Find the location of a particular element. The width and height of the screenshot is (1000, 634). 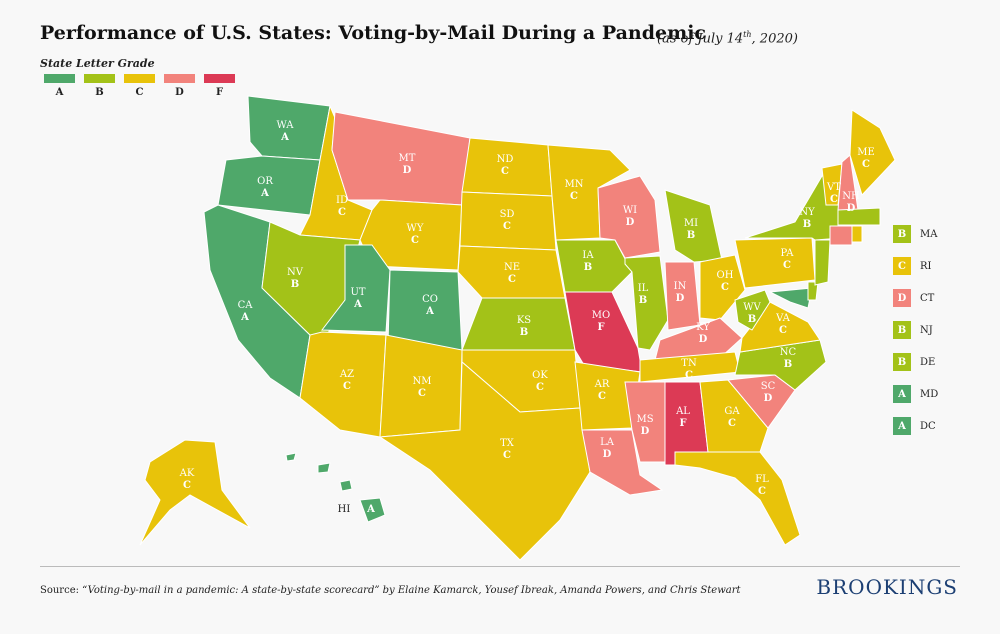

state-label-ga: GAC is located at coordinates (732, 417).